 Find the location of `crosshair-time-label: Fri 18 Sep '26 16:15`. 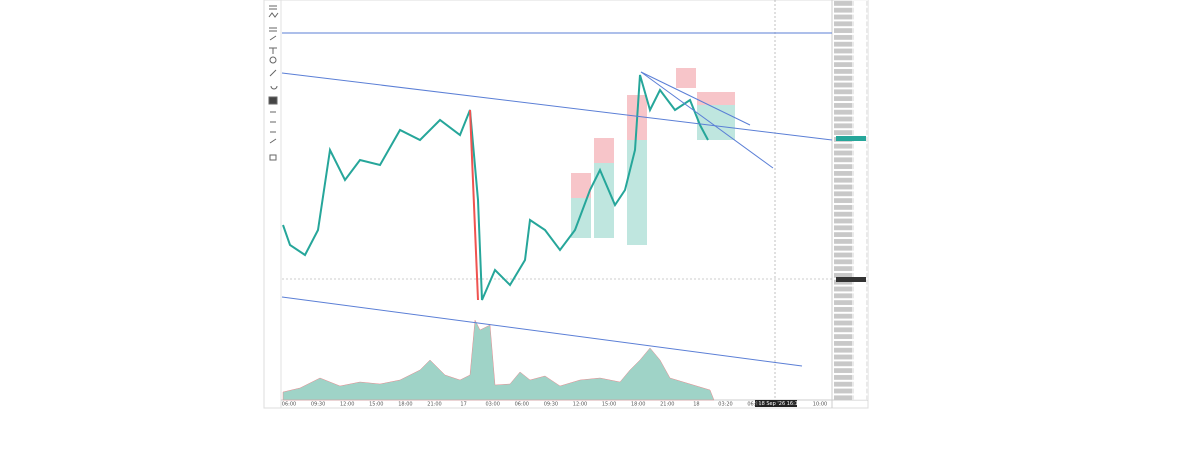

crosshair-time-label: Fri 18 Sep '26 16:15 is located at coordinates (776, 404).